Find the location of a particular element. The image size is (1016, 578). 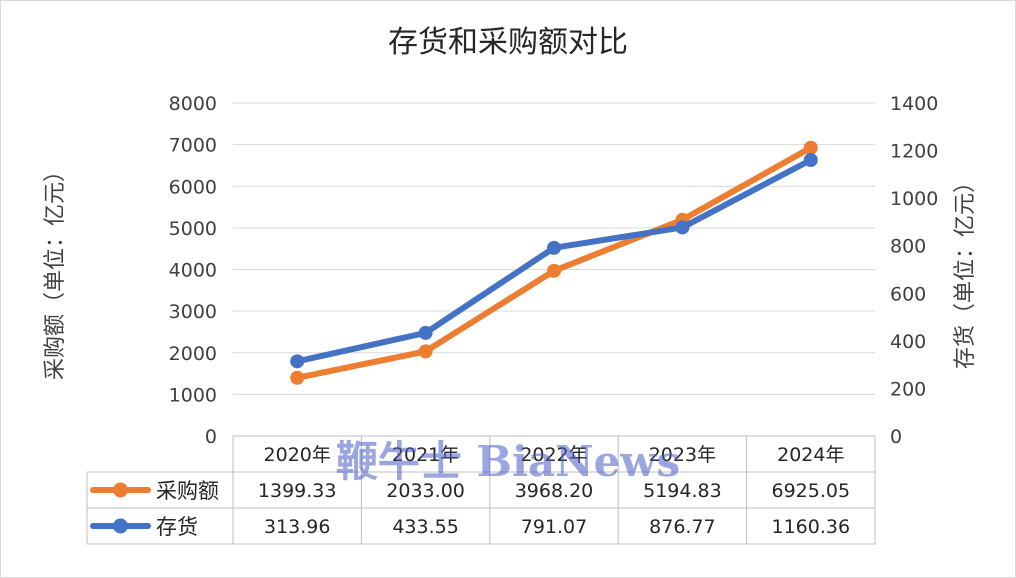

data-cell: 876.77 is located at coordinates (682, 527).